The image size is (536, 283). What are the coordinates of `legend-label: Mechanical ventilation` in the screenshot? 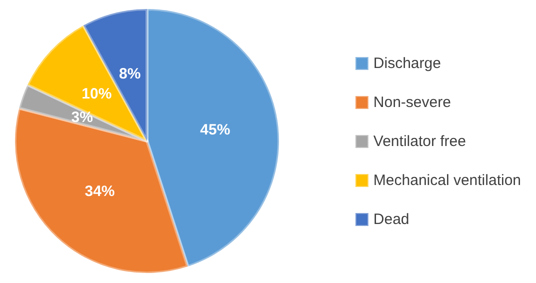 It's located at (447, 180).